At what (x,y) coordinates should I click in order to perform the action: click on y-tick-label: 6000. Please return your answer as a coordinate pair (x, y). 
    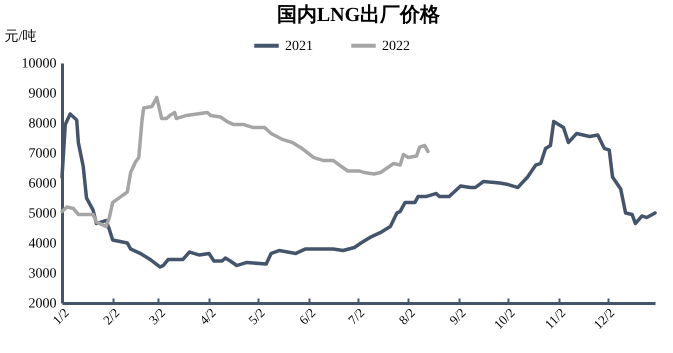
    Looking at the image, I should click on (42, 184).